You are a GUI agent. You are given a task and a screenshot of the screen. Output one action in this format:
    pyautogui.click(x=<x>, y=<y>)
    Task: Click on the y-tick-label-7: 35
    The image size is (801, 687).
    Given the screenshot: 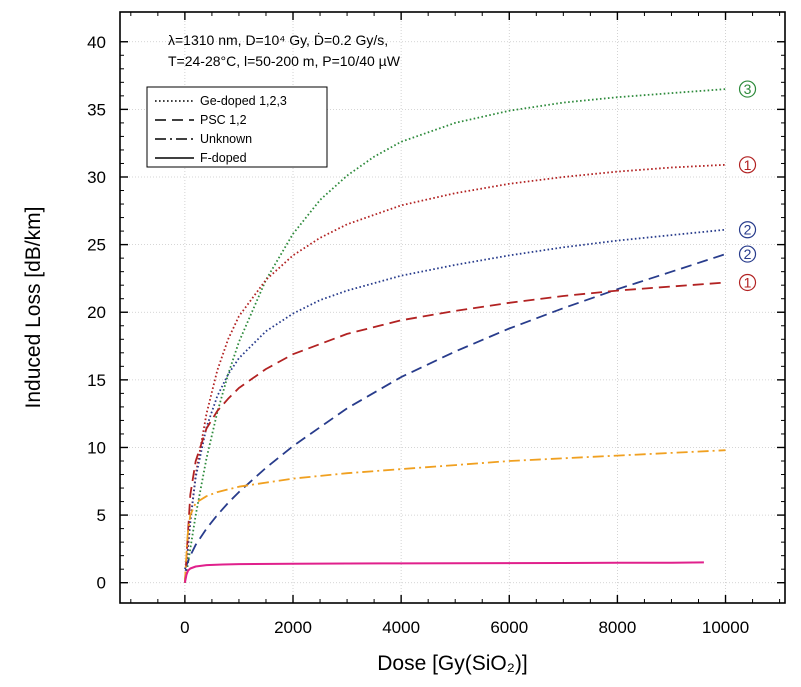 What is the action you would take?
    pyautogui.click(x=96, y=109)
    